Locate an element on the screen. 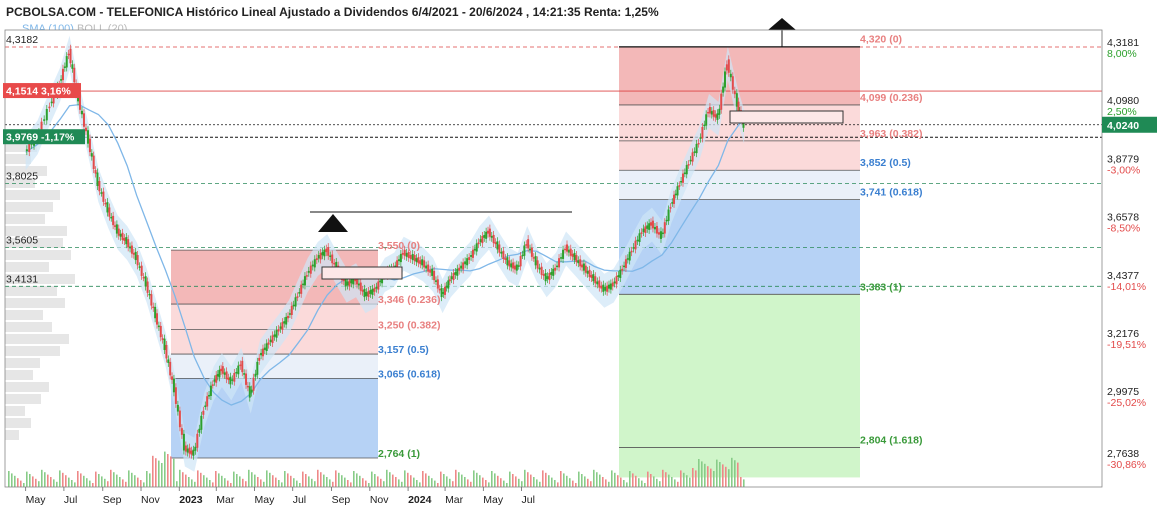 This screenshot has width=1159, height=512. price-box-2024 is located at coordinates (786, 117).